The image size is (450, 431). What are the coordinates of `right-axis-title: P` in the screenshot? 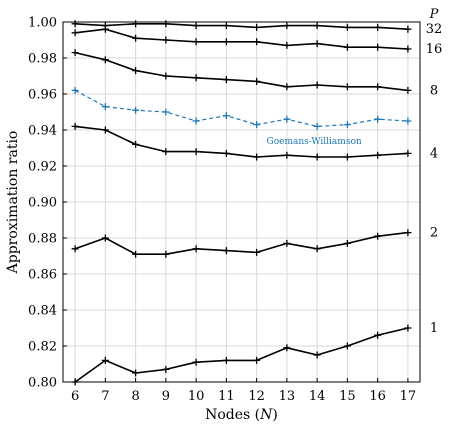 It's located at (434, 14).